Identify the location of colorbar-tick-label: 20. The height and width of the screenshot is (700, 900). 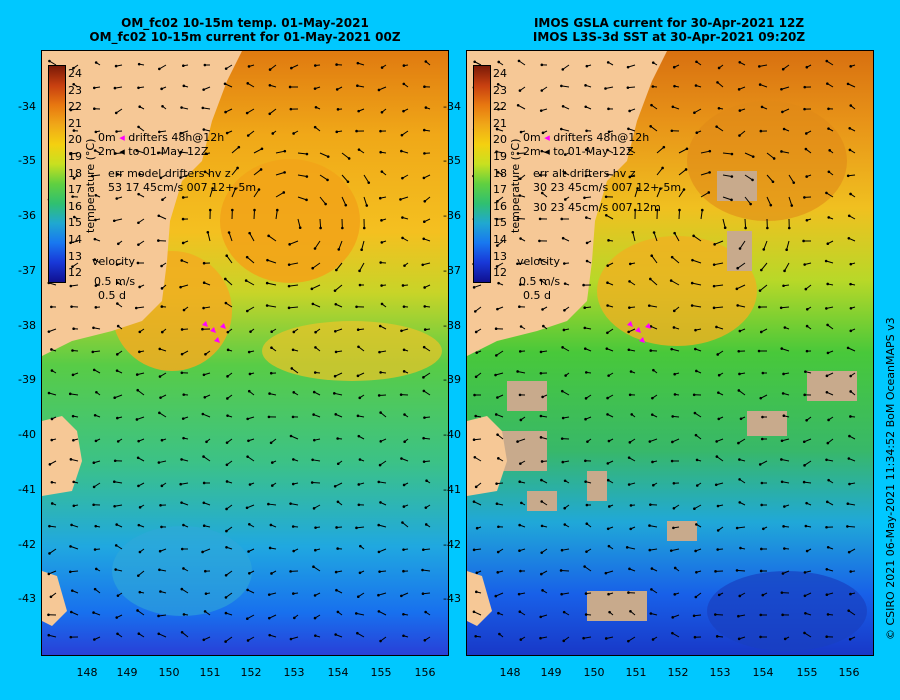
(500, 140).